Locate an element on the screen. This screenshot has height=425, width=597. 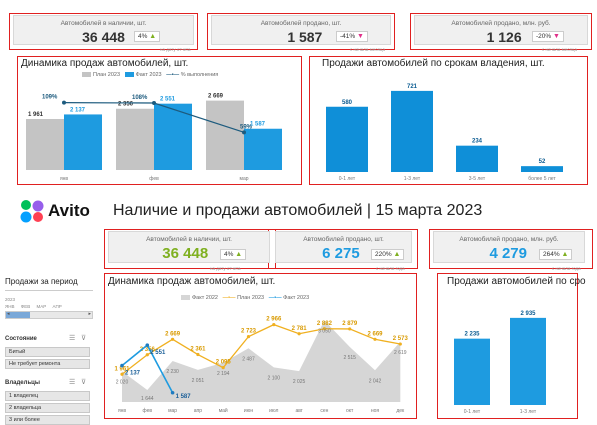
kpi-change-badge: 264% ▲ is located at coordinates (556, 254).